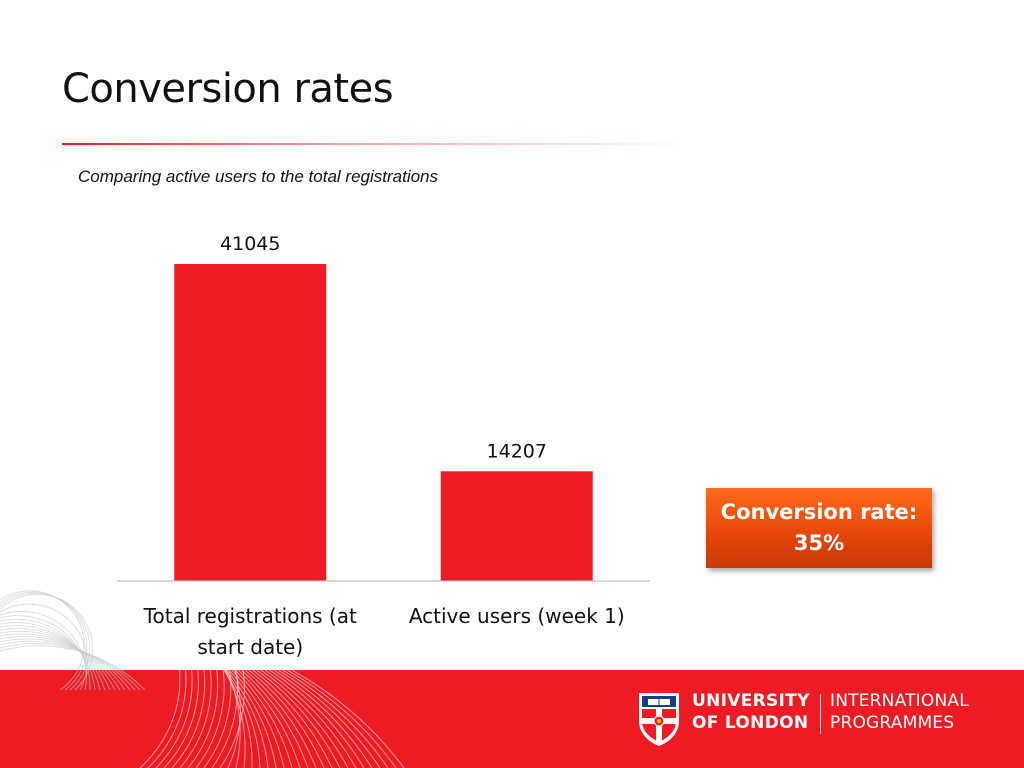 This screenshot has height=768, width=1024. I want to click on footer-band, so click(512, 719).